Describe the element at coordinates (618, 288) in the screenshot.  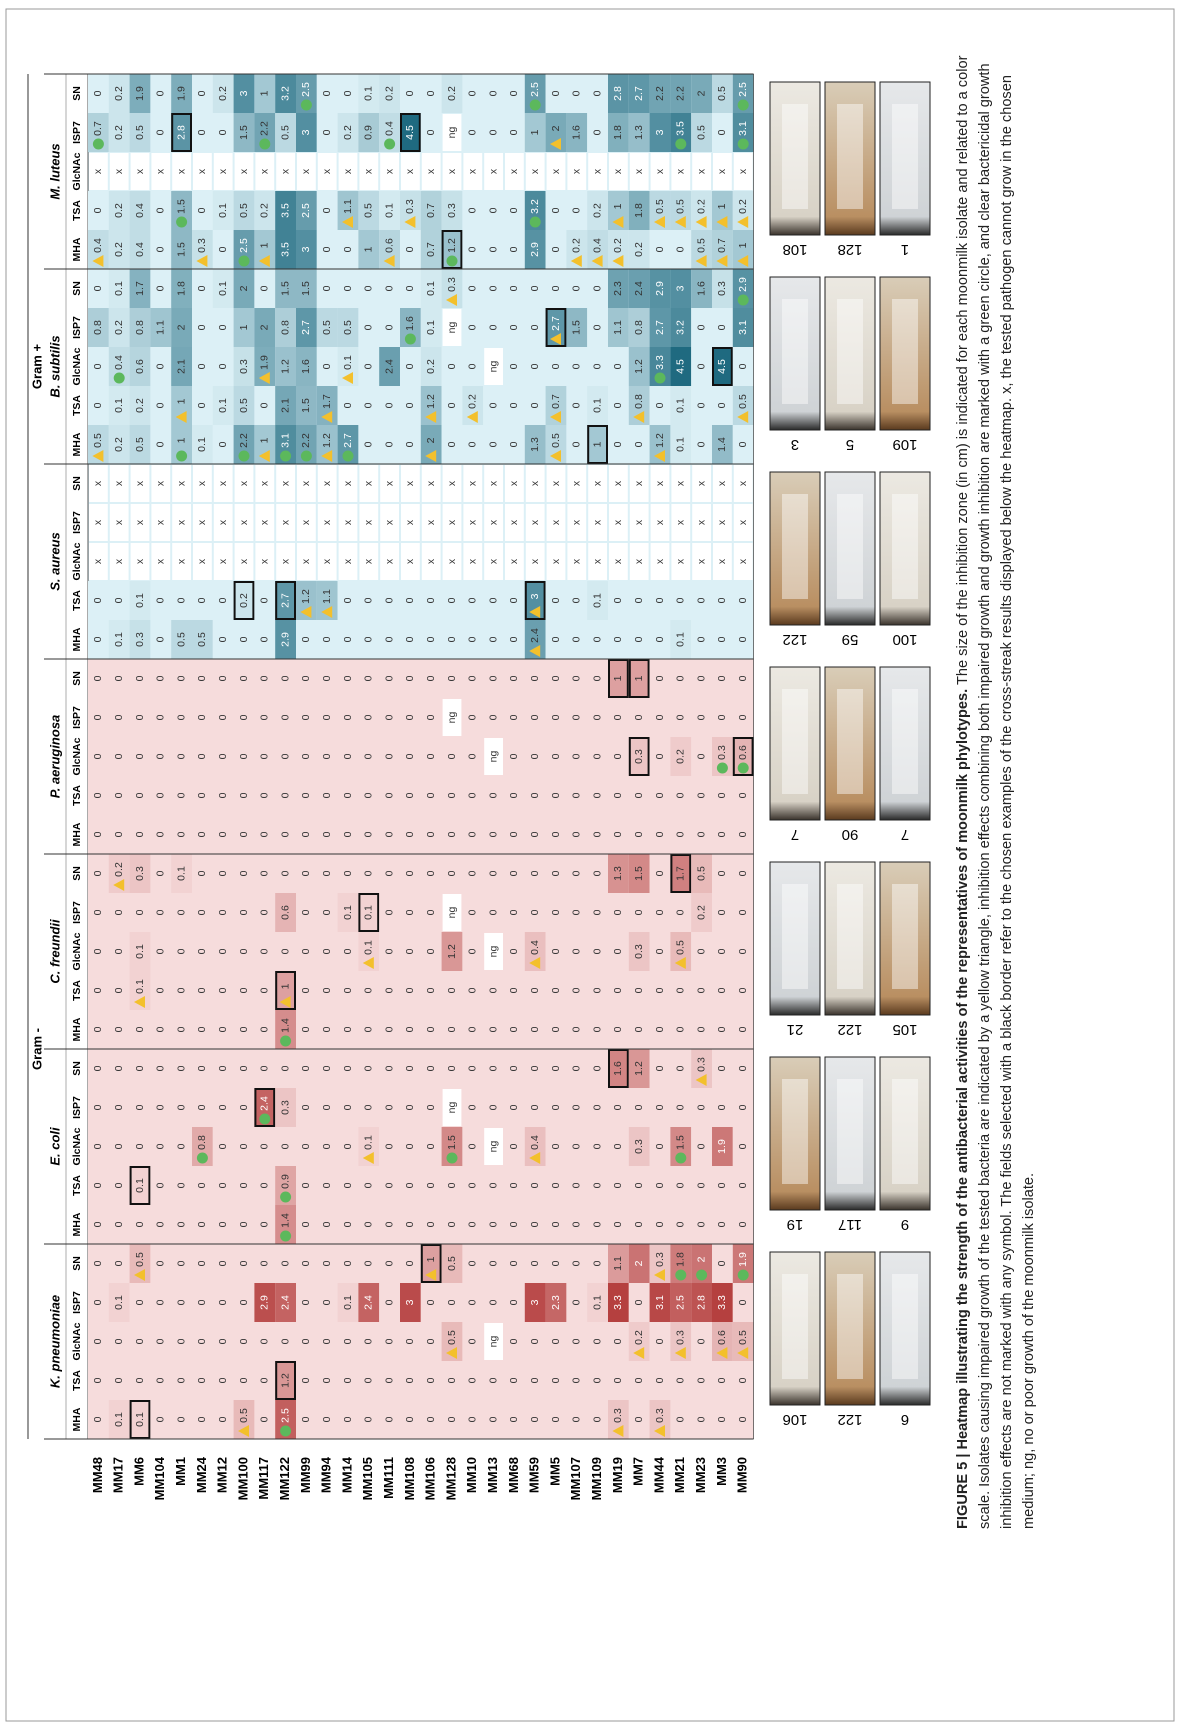
I see `cell-value: 2.3` at that location.